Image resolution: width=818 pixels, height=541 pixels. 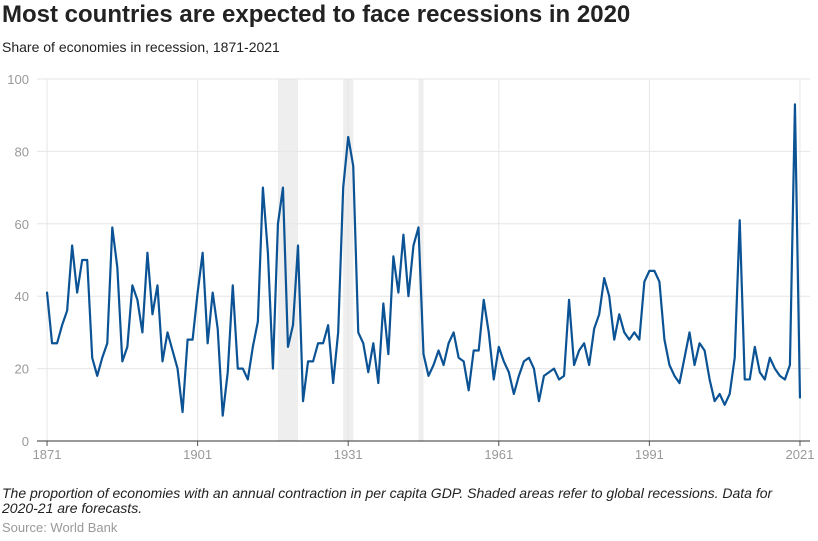 What do you see at coordinates (649, 454) in the screenshot?
I see `x-tick-label: 1991` at bounding box center [649, 454].